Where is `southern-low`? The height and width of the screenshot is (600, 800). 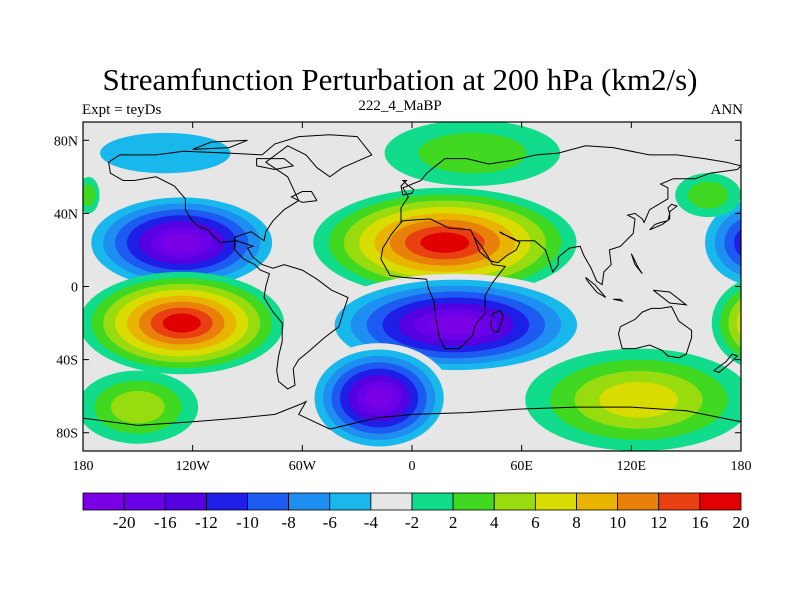
southern-low is located at coordinates (379, 397).